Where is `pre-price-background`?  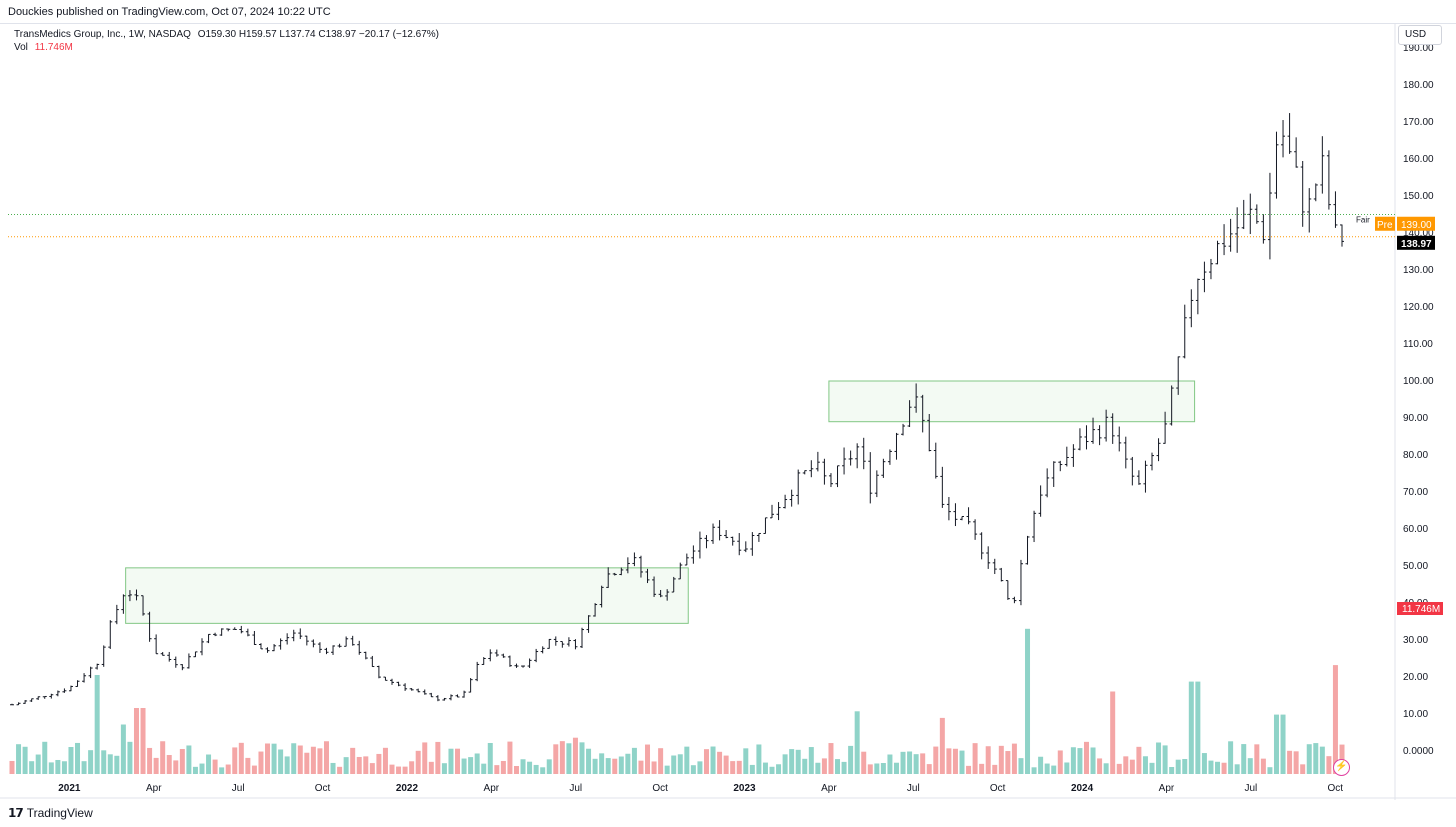 pre-price-background is located at coordinates (1416, 223).